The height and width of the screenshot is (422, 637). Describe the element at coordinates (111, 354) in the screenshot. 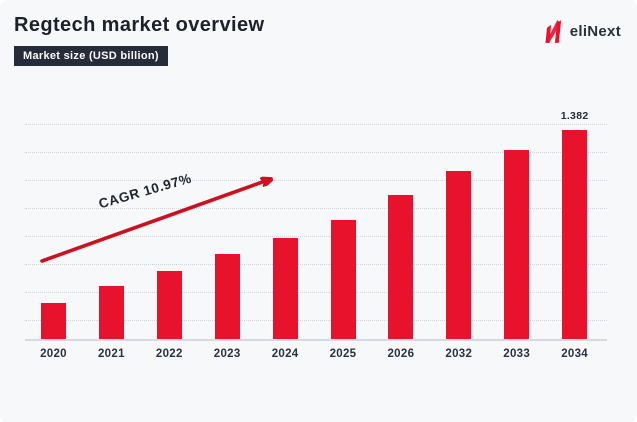

I see `x-tick-label-2021: 2021` at that location.